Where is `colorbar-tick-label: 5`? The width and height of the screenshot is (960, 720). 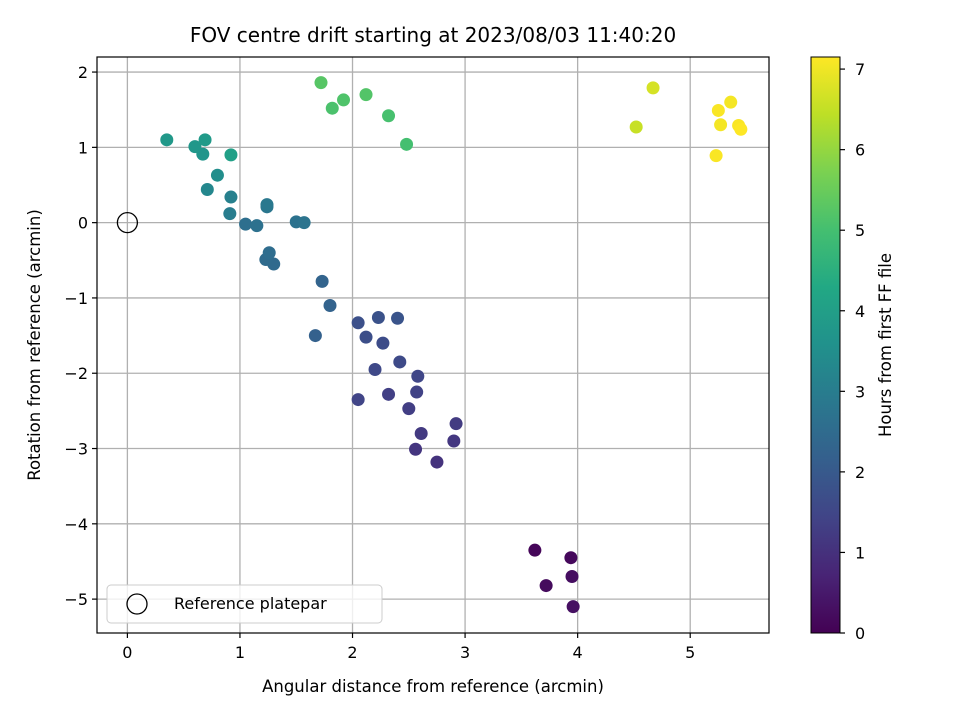
colorbar-tick-label: 5 is located at coordinates (860, 230).